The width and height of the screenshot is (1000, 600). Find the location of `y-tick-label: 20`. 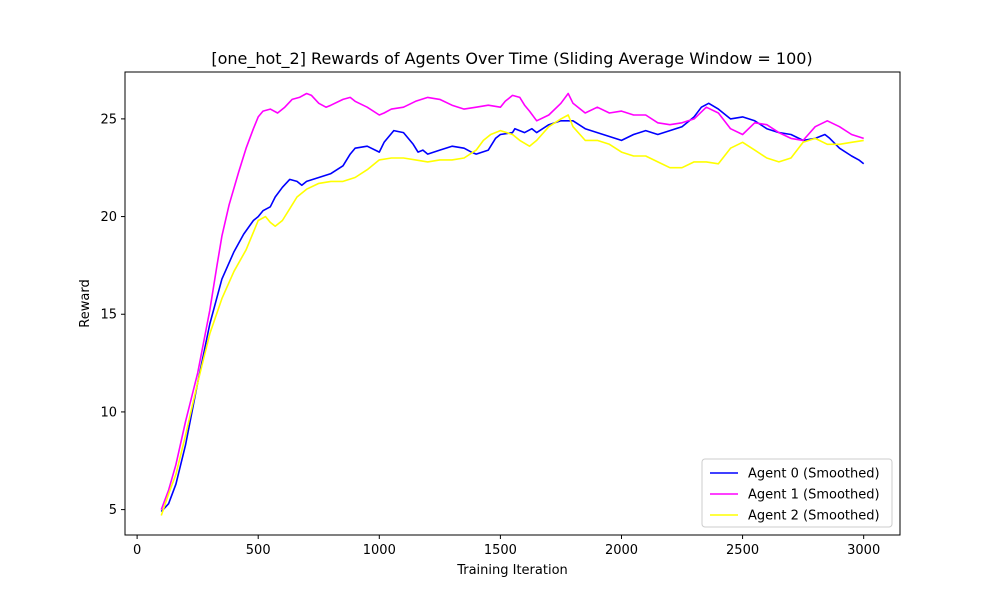

y-tick-label: 20 is located at coordinates (108, 217).